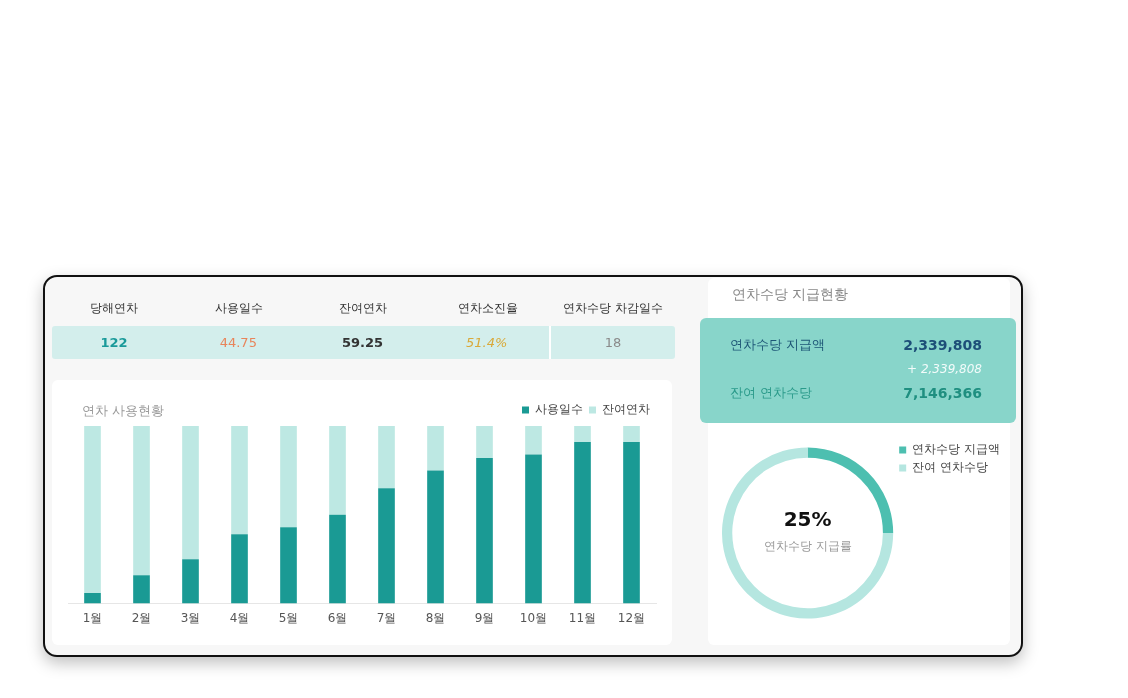 Image resolution: width=1128 pixels, height=698 pixels. What do you see at coordinates (114, 342) in the screenshot?
I see `text: 122` at bounding box center [114, 342].